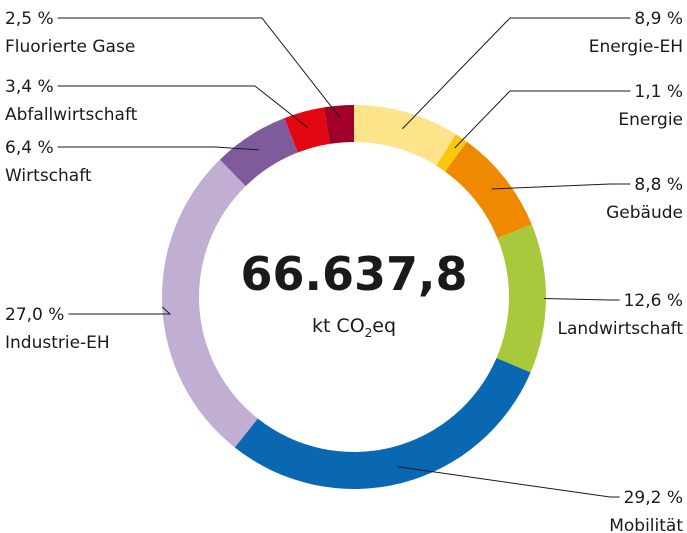 The height and width of the screenshot is (533, 687). Describe the element at coordinates (636, 47) in the screenshot. I see `category-label: Energie-EH` at that location.